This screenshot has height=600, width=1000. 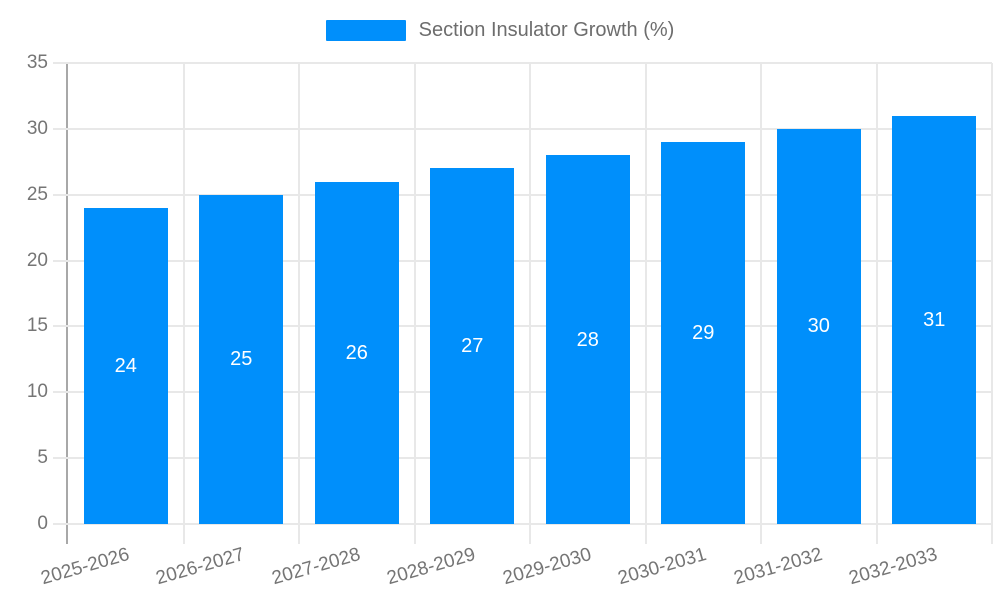 I want to click on bar-value-label: 27, so click(x=472, y=346).